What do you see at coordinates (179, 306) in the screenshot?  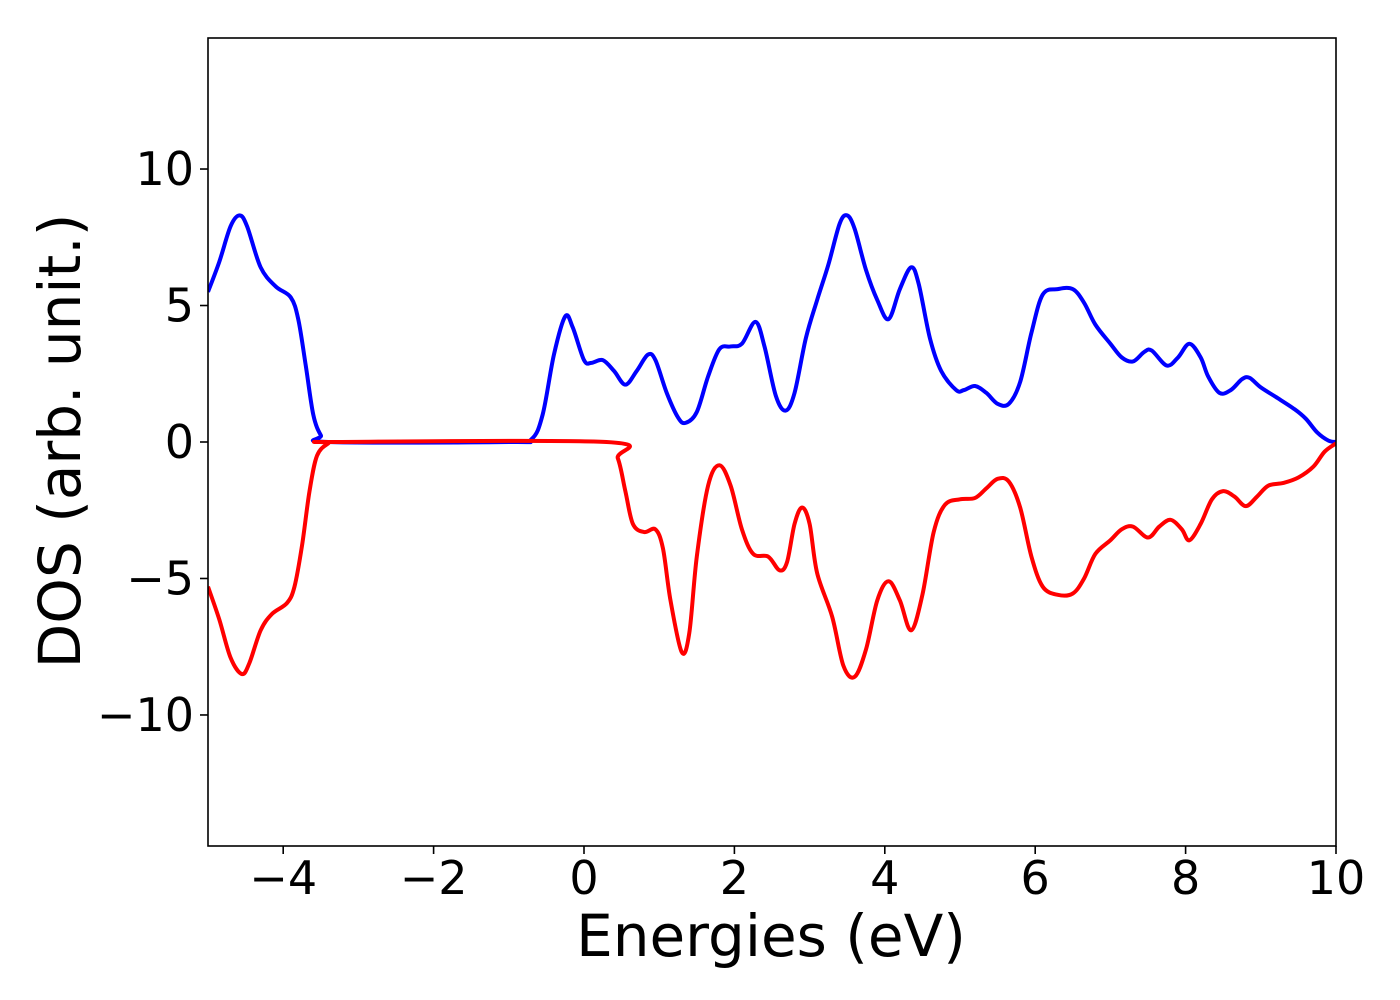 I see `y-tick-label: 5` at bounding box center [179, 306].